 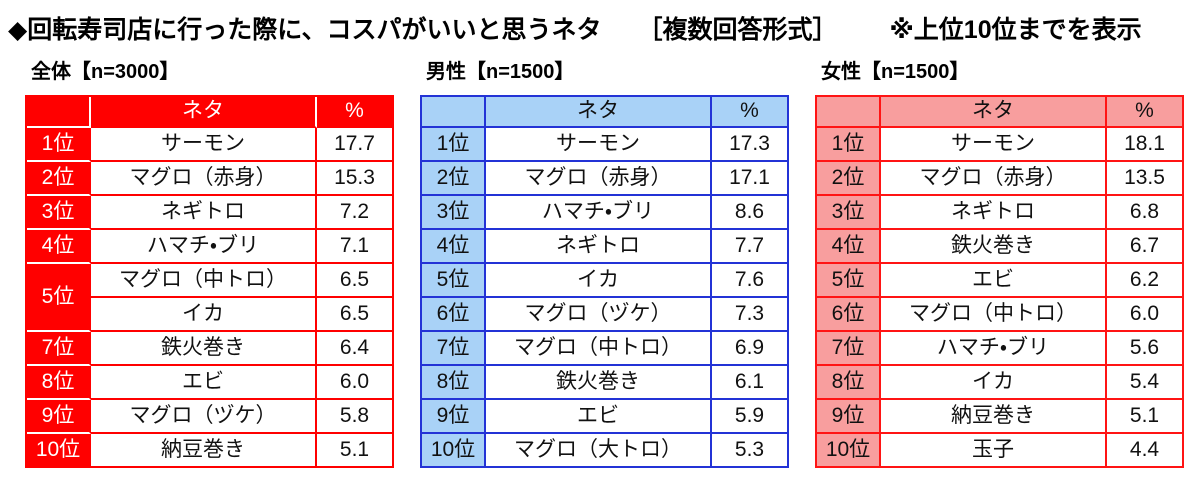 What do you see at coordinates (994, 417) in the screenshot?
I see `neta-cell: 納豆巻き` at bounding box center [994, 417].